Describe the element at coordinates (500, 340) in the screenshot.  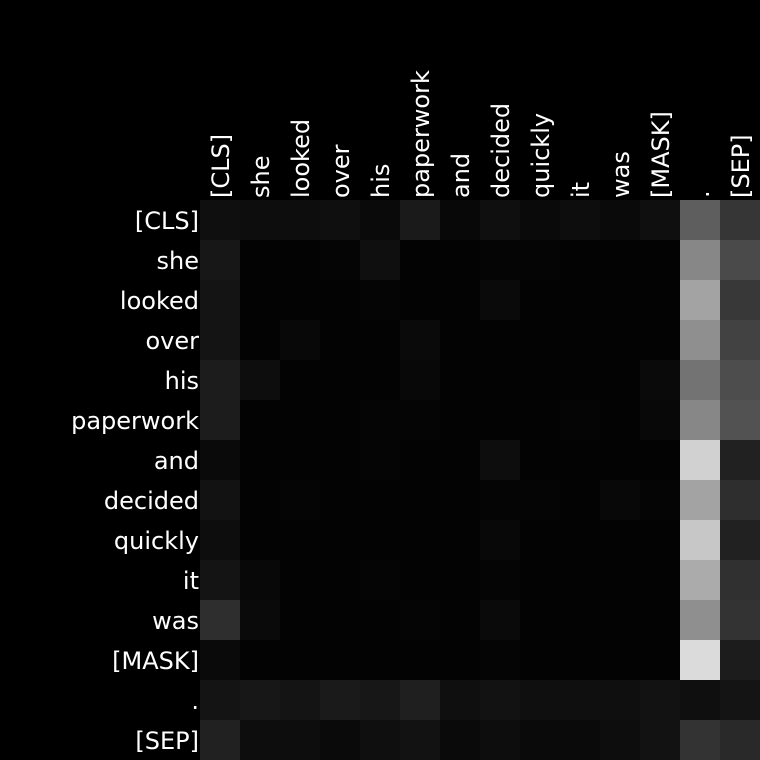
I see `heatmap-cell-r3-c7` at that location.